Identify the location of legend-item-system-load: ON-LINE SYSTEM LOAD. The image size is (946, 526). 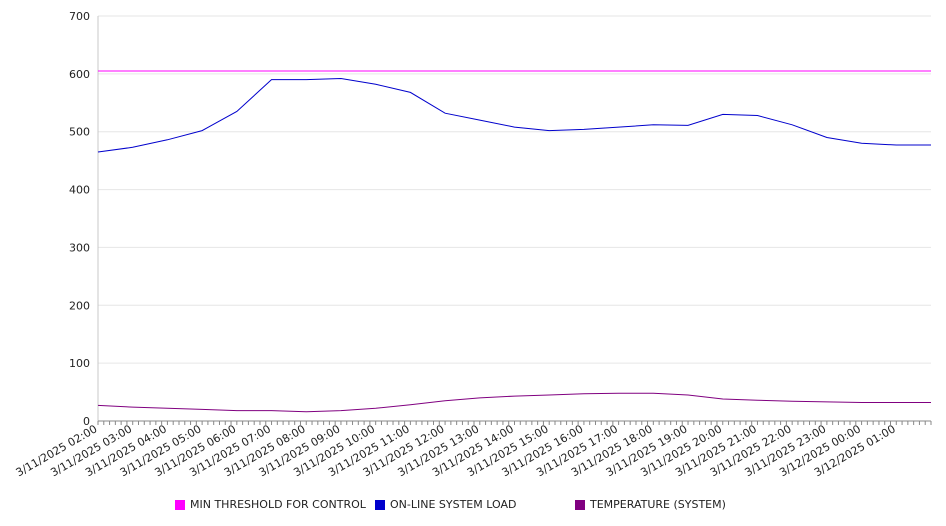
(445, 504).